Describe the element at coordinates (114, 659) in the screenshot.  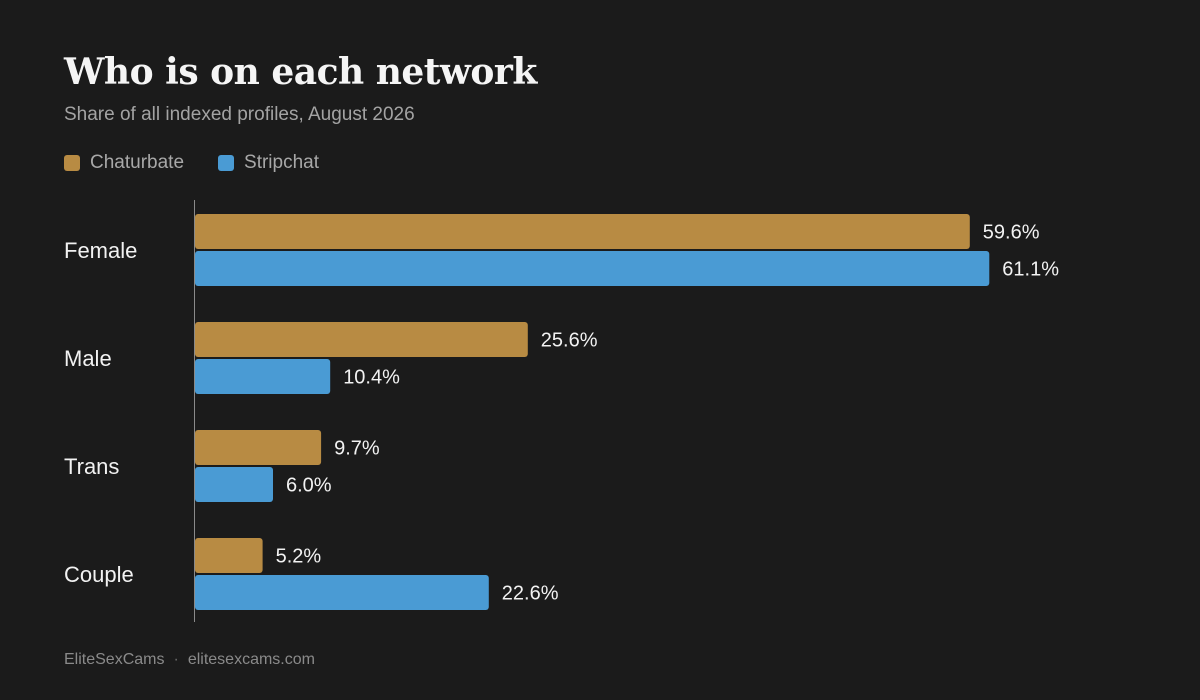
I see `footer-brand: EliteSexCams` at that location.